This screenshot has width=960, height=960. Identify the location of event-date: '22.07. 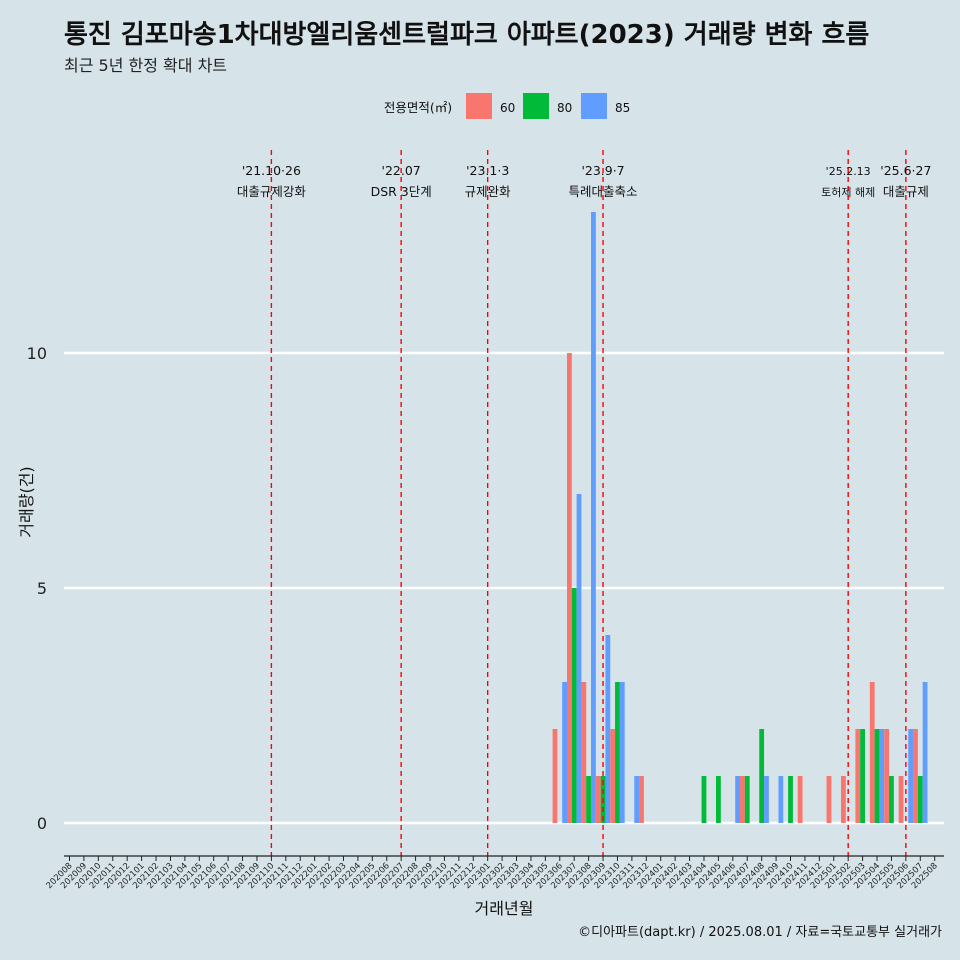
(401, 170).